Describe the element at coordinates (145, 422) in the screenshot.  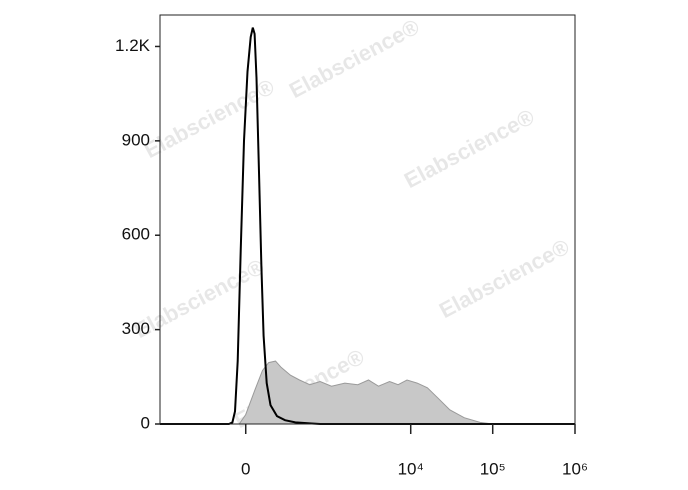
I see `y-tick-label: 0` at that location.